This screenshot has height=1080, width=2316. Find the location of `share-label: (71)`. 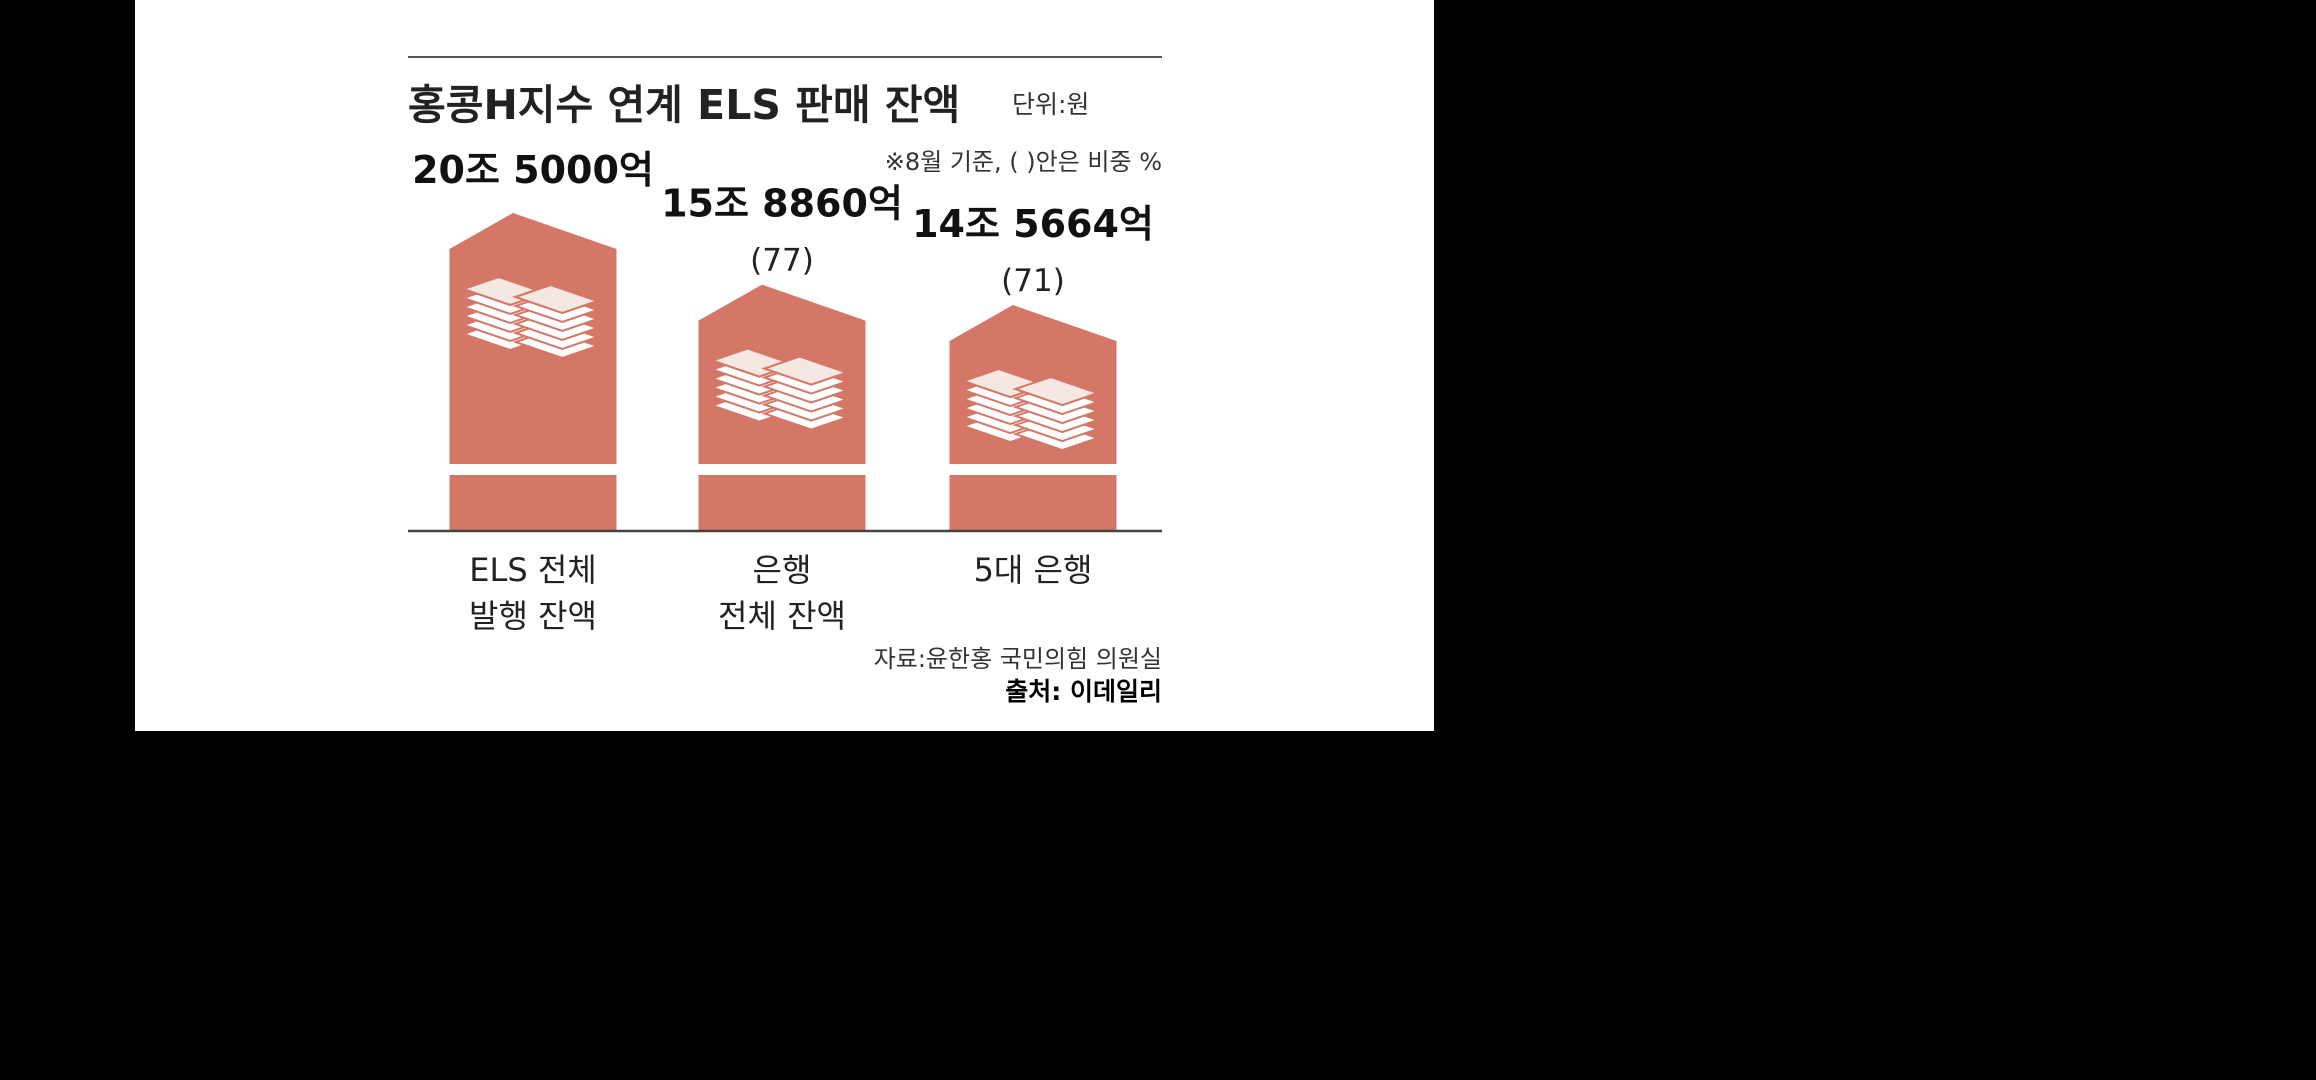

share-label: (71) is located at coordinates (1033, 281).